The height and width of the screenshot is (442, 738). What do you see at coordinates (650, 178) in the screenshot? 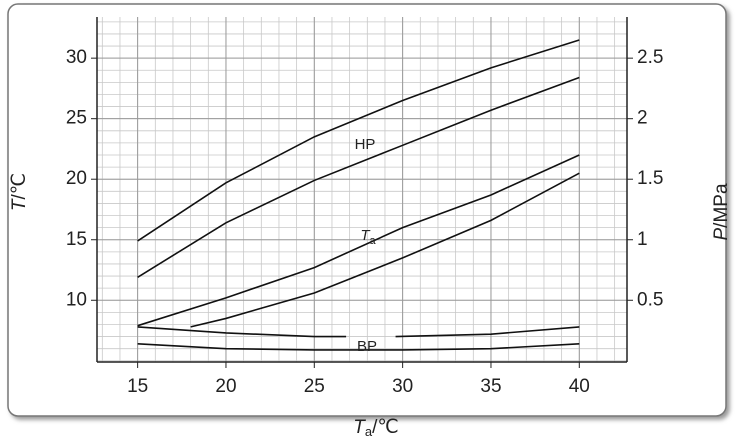
I see `y2-tick-label: 1.5` at bounding box center [650, 178].